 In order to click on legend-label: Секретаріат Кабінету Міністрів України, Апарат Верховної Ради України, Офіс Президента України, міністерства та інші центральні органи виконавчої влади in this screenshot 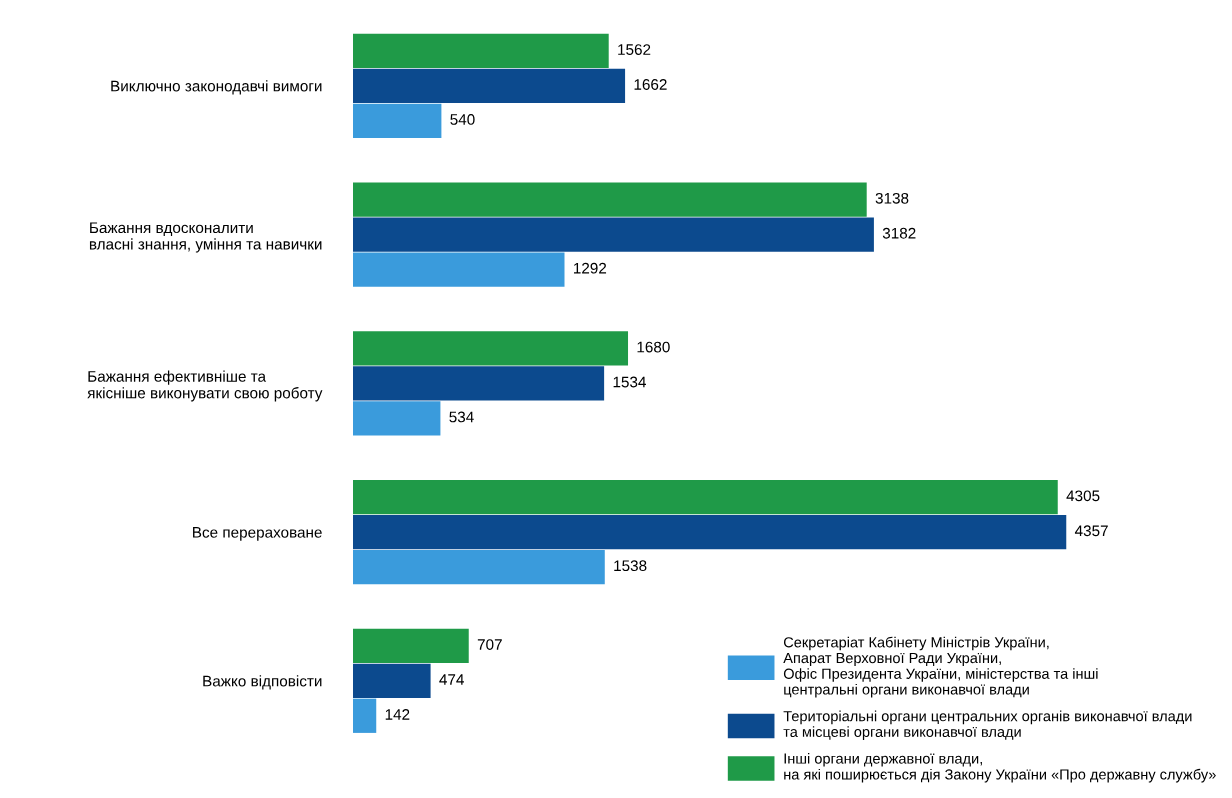, I will do `click(940, 667)`.